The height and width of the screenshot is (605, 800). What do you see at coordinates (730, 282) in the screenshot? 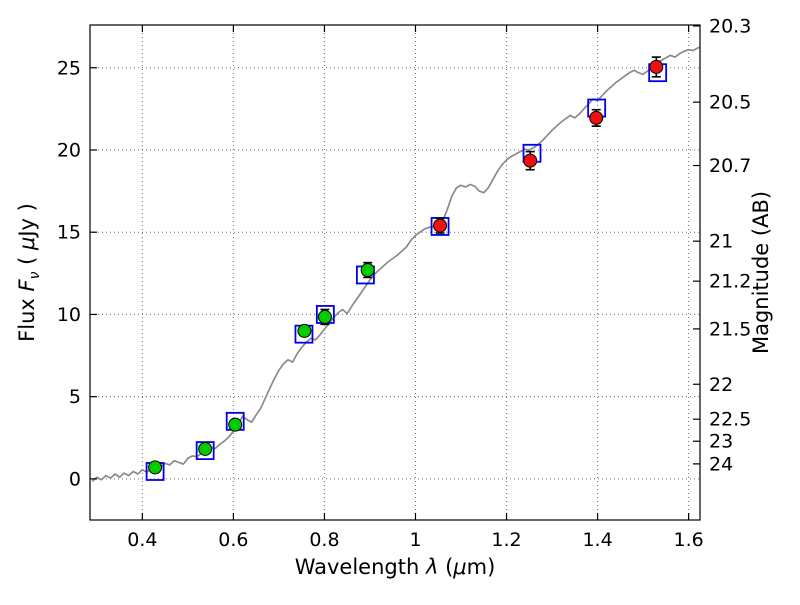
I see `y-tick-label-magnitude: 21.2` at bounding box center [730, 282].